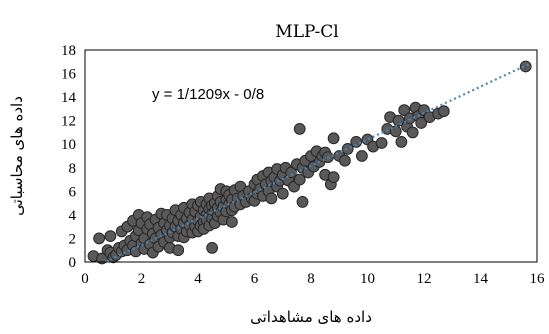  I want to click on y-tick-label: 16, so click(69, 75).